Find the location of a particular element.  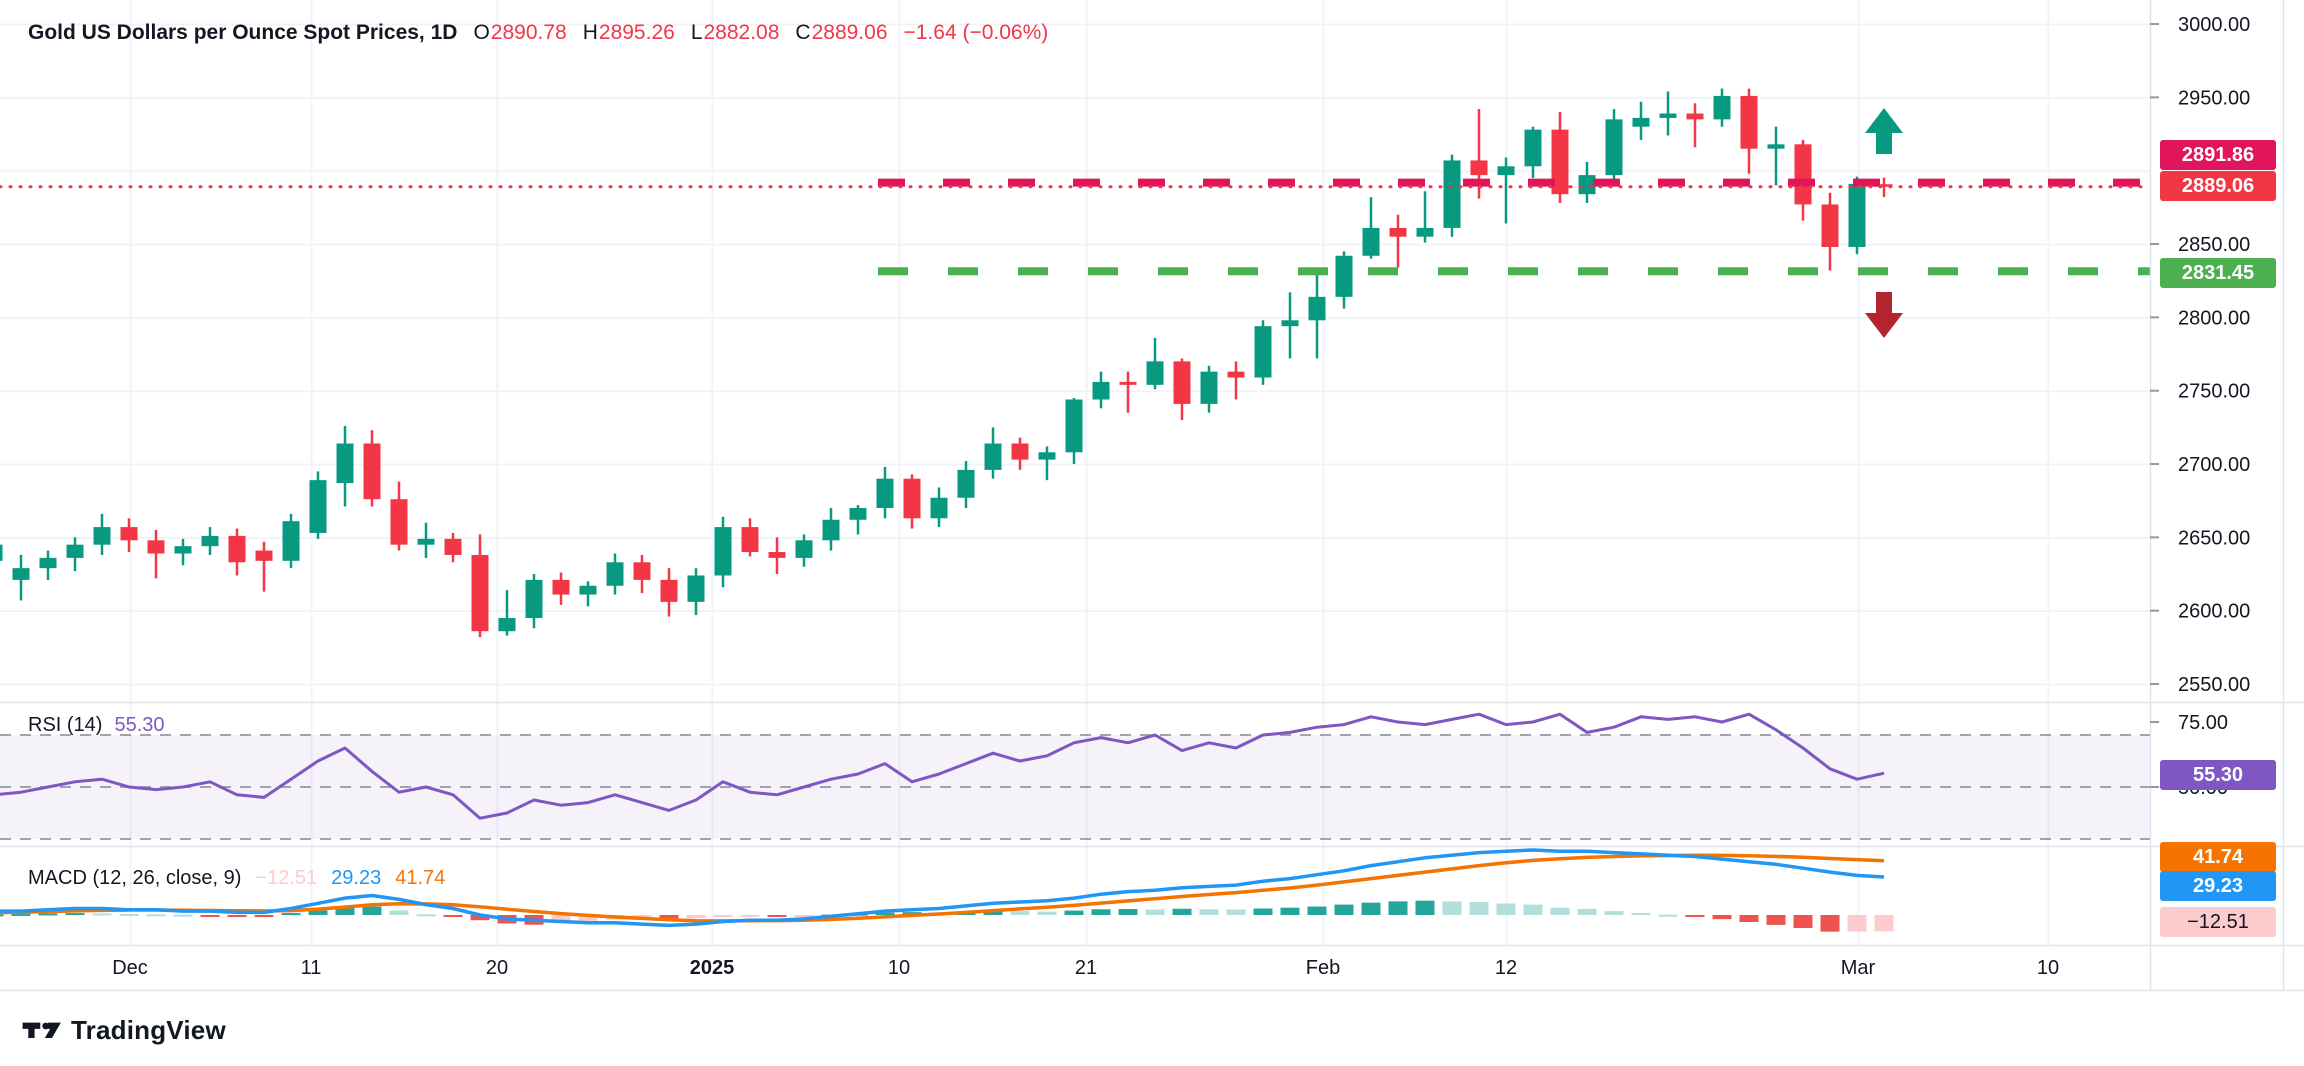

rsi-plot is located at coordinates (942, 766).